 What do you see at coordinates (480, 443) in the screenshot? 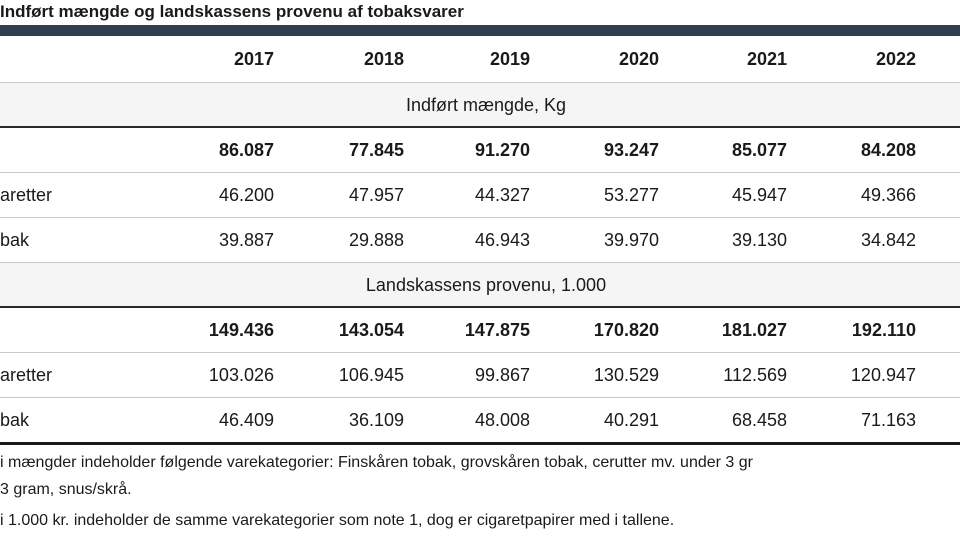
I see `table-bottom-rule` at bounding box center [480, 443].